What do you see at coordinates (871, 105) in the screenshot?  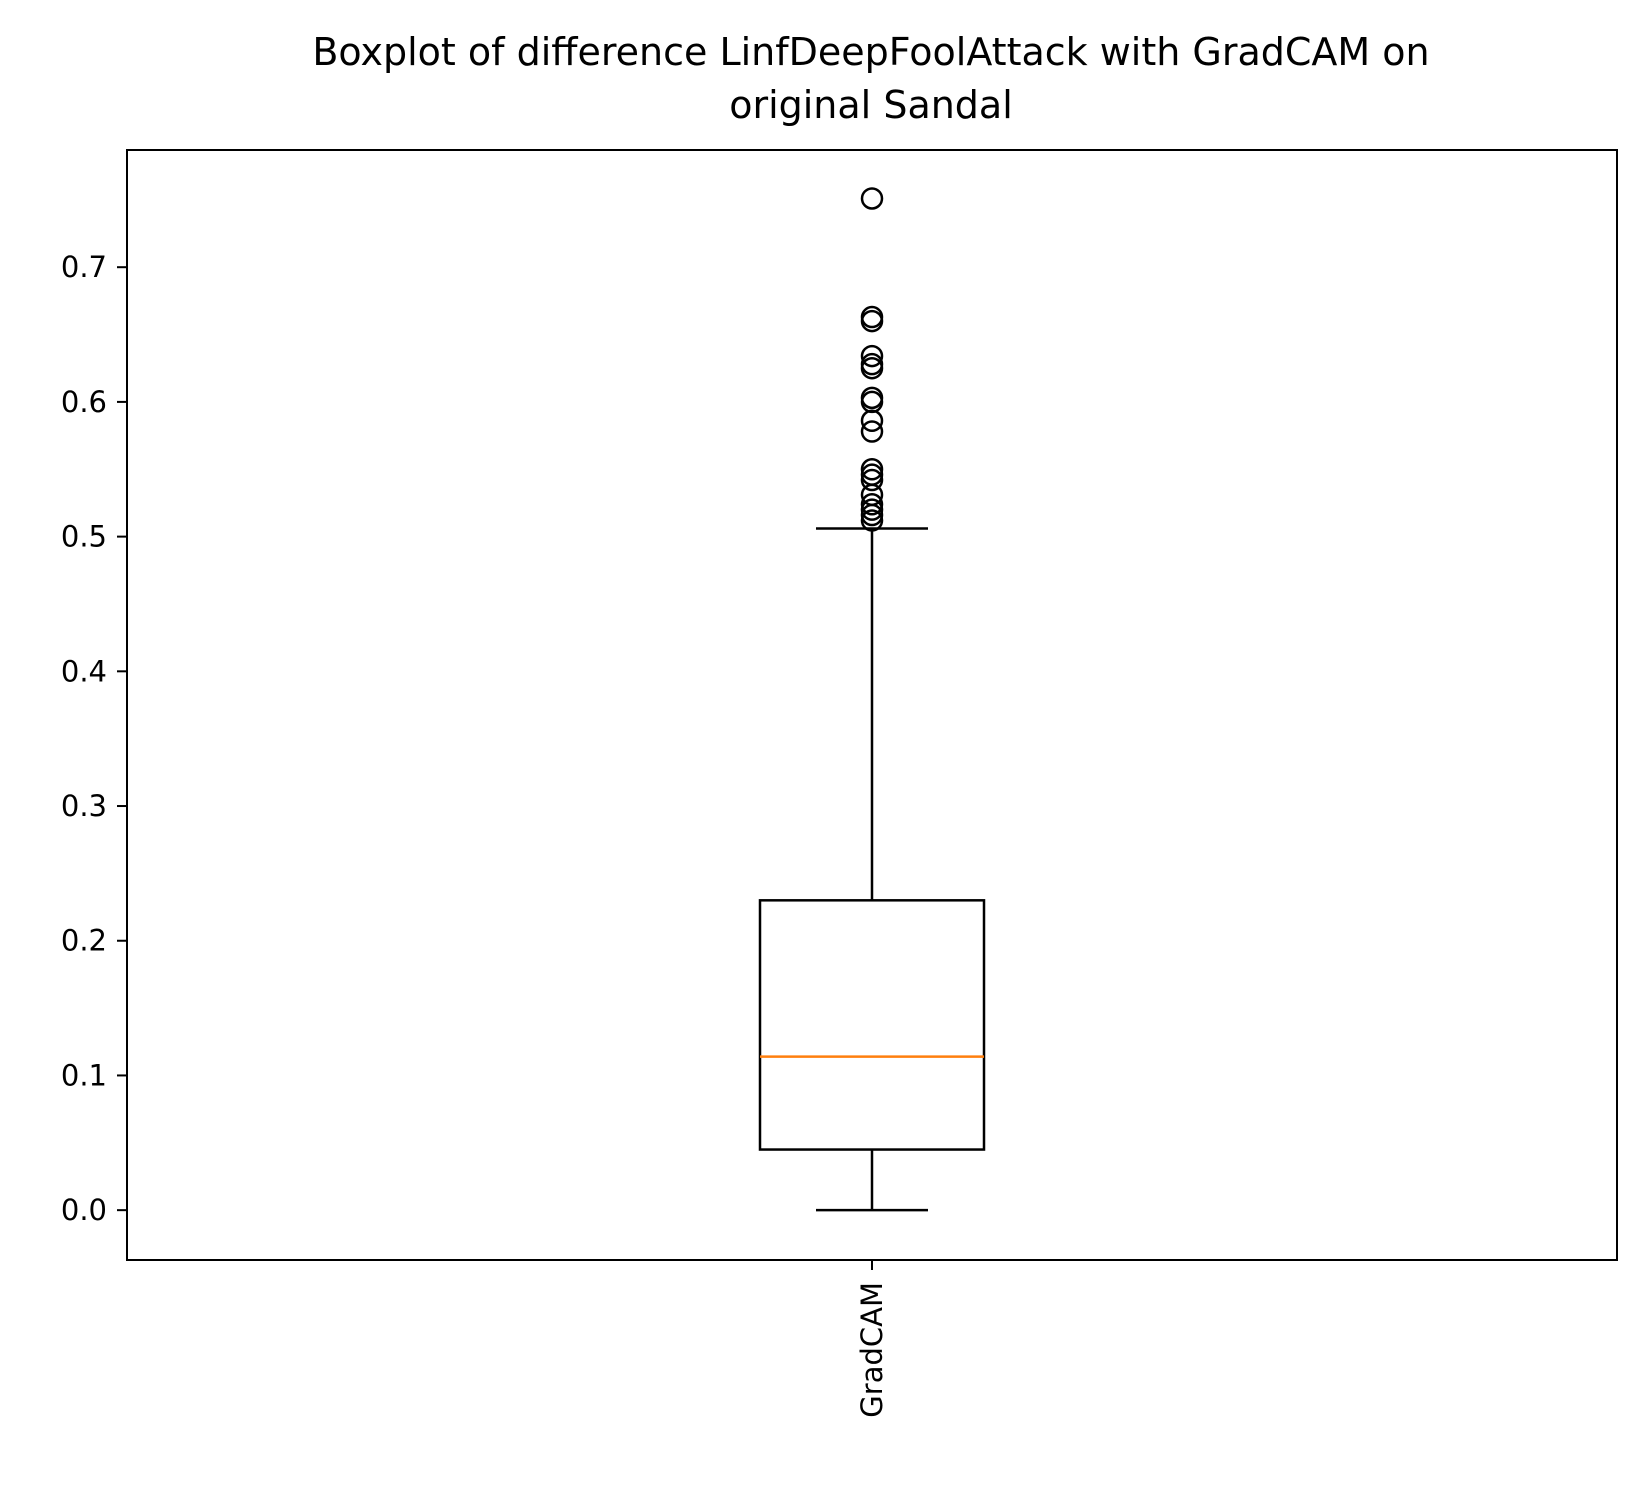 I see `chart-title-line-2: original Sandal` at bounding box center [871, 105].